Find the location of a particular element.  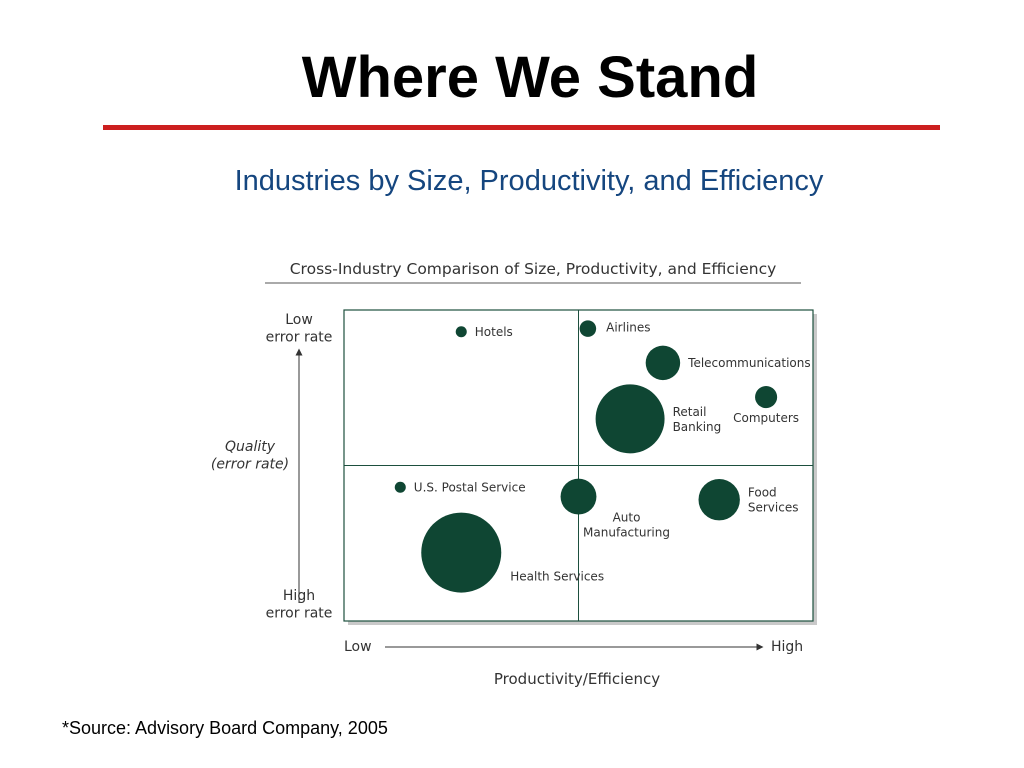

x-axis-low-label: Low is located at coordinates (358, 647).